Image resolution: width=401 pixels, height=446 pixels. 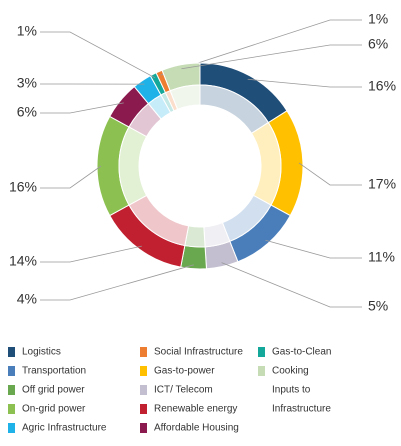 What do you see at coordinates (41, 352) in the screenshot?
I see `legend-label: Logistics` at bounding box center [41, 352].